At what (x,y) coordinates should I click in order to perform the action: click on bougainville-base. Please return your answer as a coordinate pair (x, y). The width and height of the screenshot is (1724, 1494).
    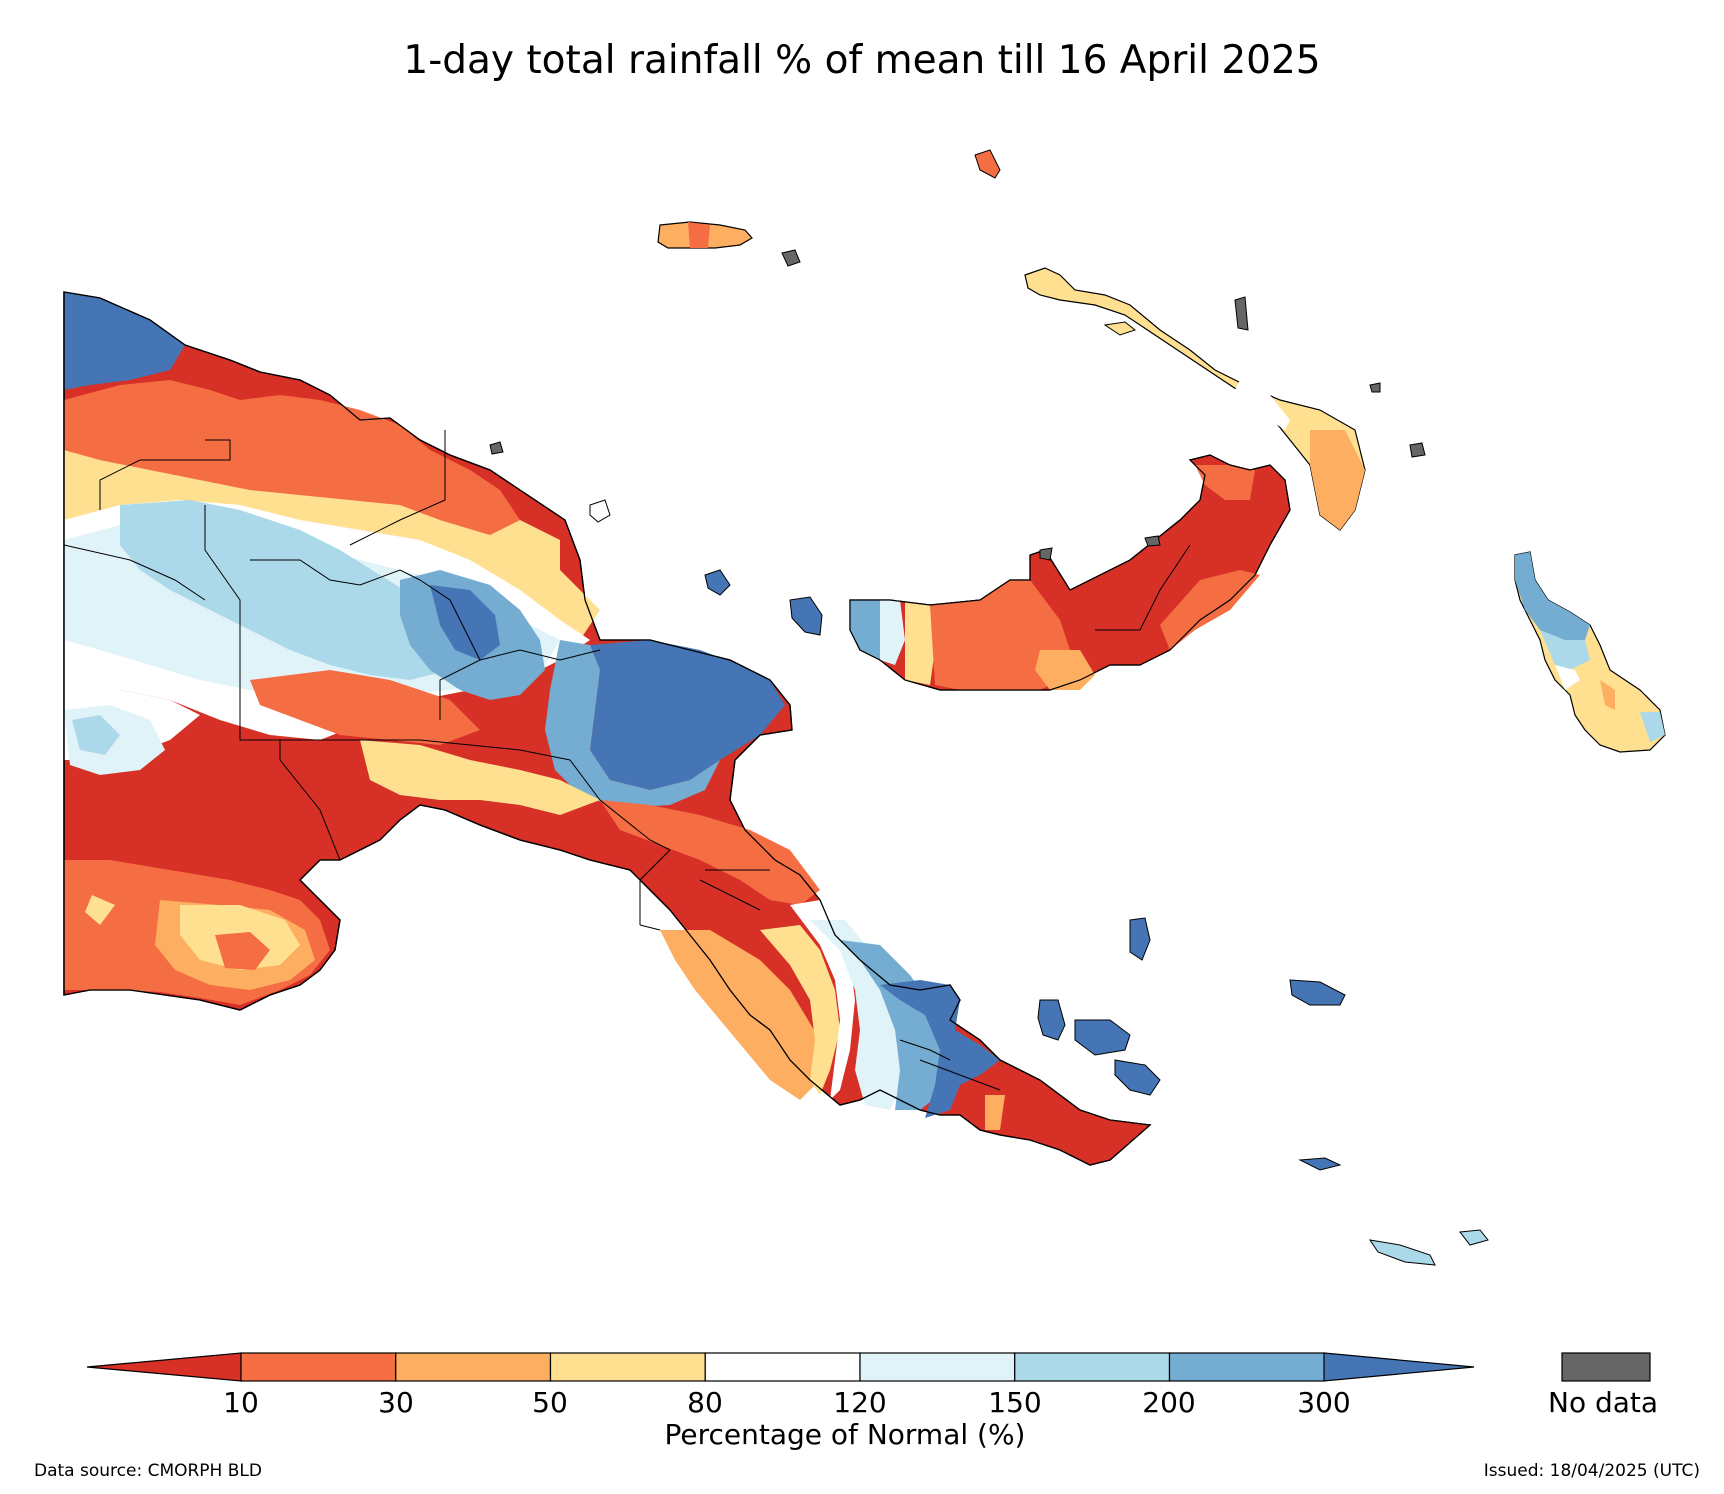
    Looking at the image, I should click on (1590, 652).